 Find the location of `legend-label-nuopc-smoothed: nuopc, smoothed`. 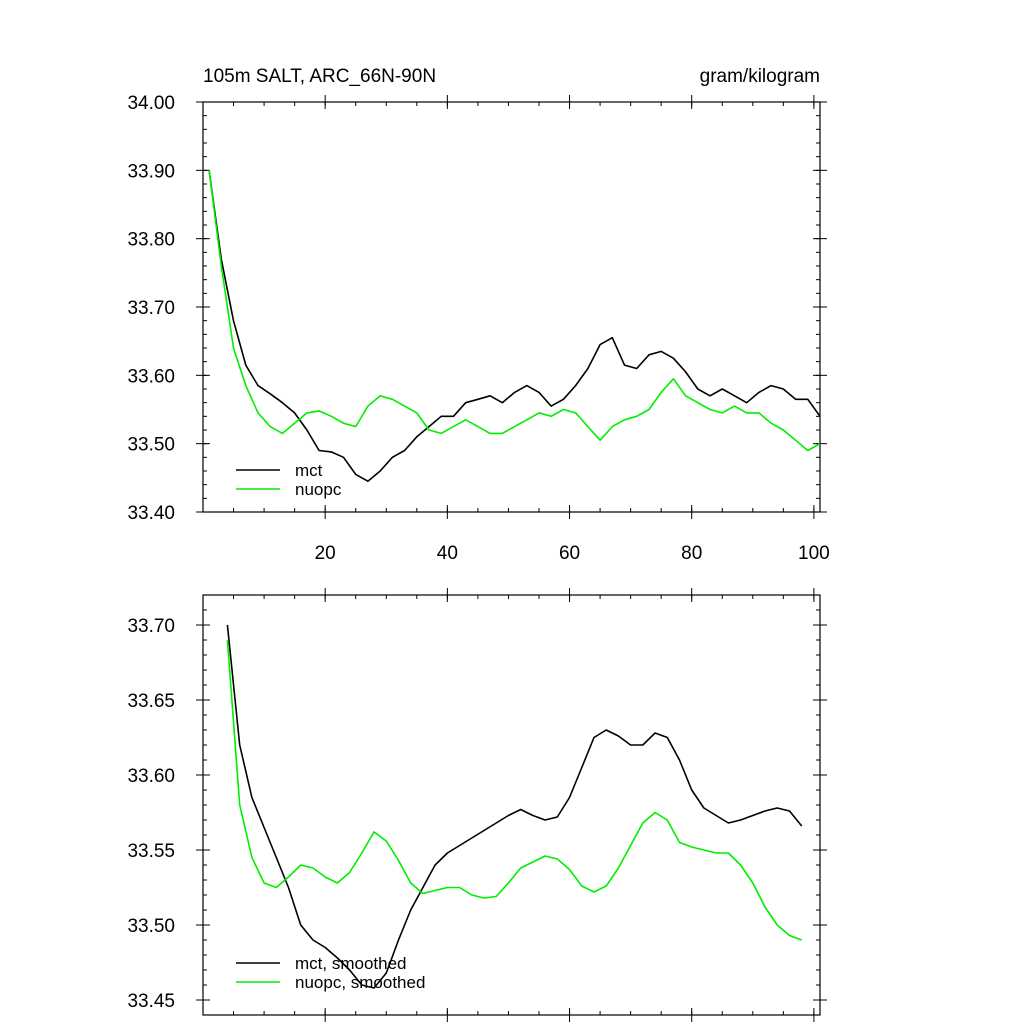

legend-label-nuopc-smoothed: nuopc, smoothed is located at coordinates (360, 982).